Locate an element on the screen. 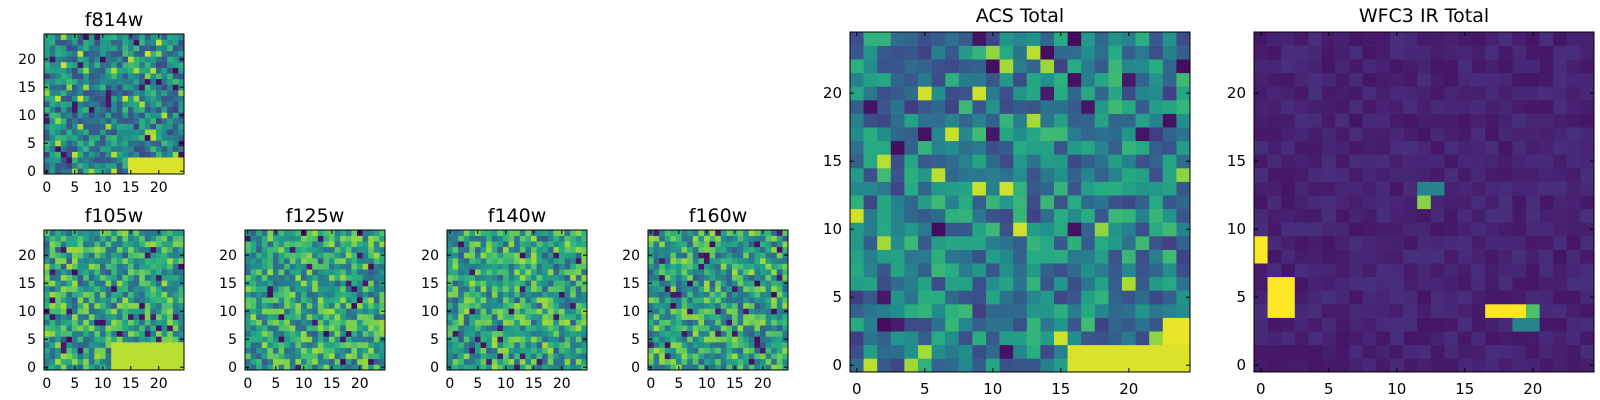 This screenshot has height=400, width=1600. x-tick-label: 5 is located at coordinates (275, 384).